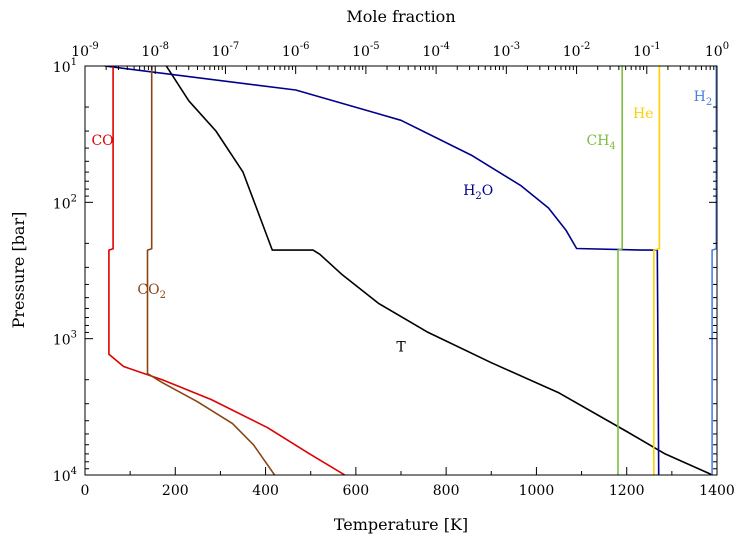 This screenshot has height=547, width=748. What do you see at coordinates (436, 50) in the screenshot?
I see `x2-tick-label: 10⁻⁴` at bounding box center [436, 50].